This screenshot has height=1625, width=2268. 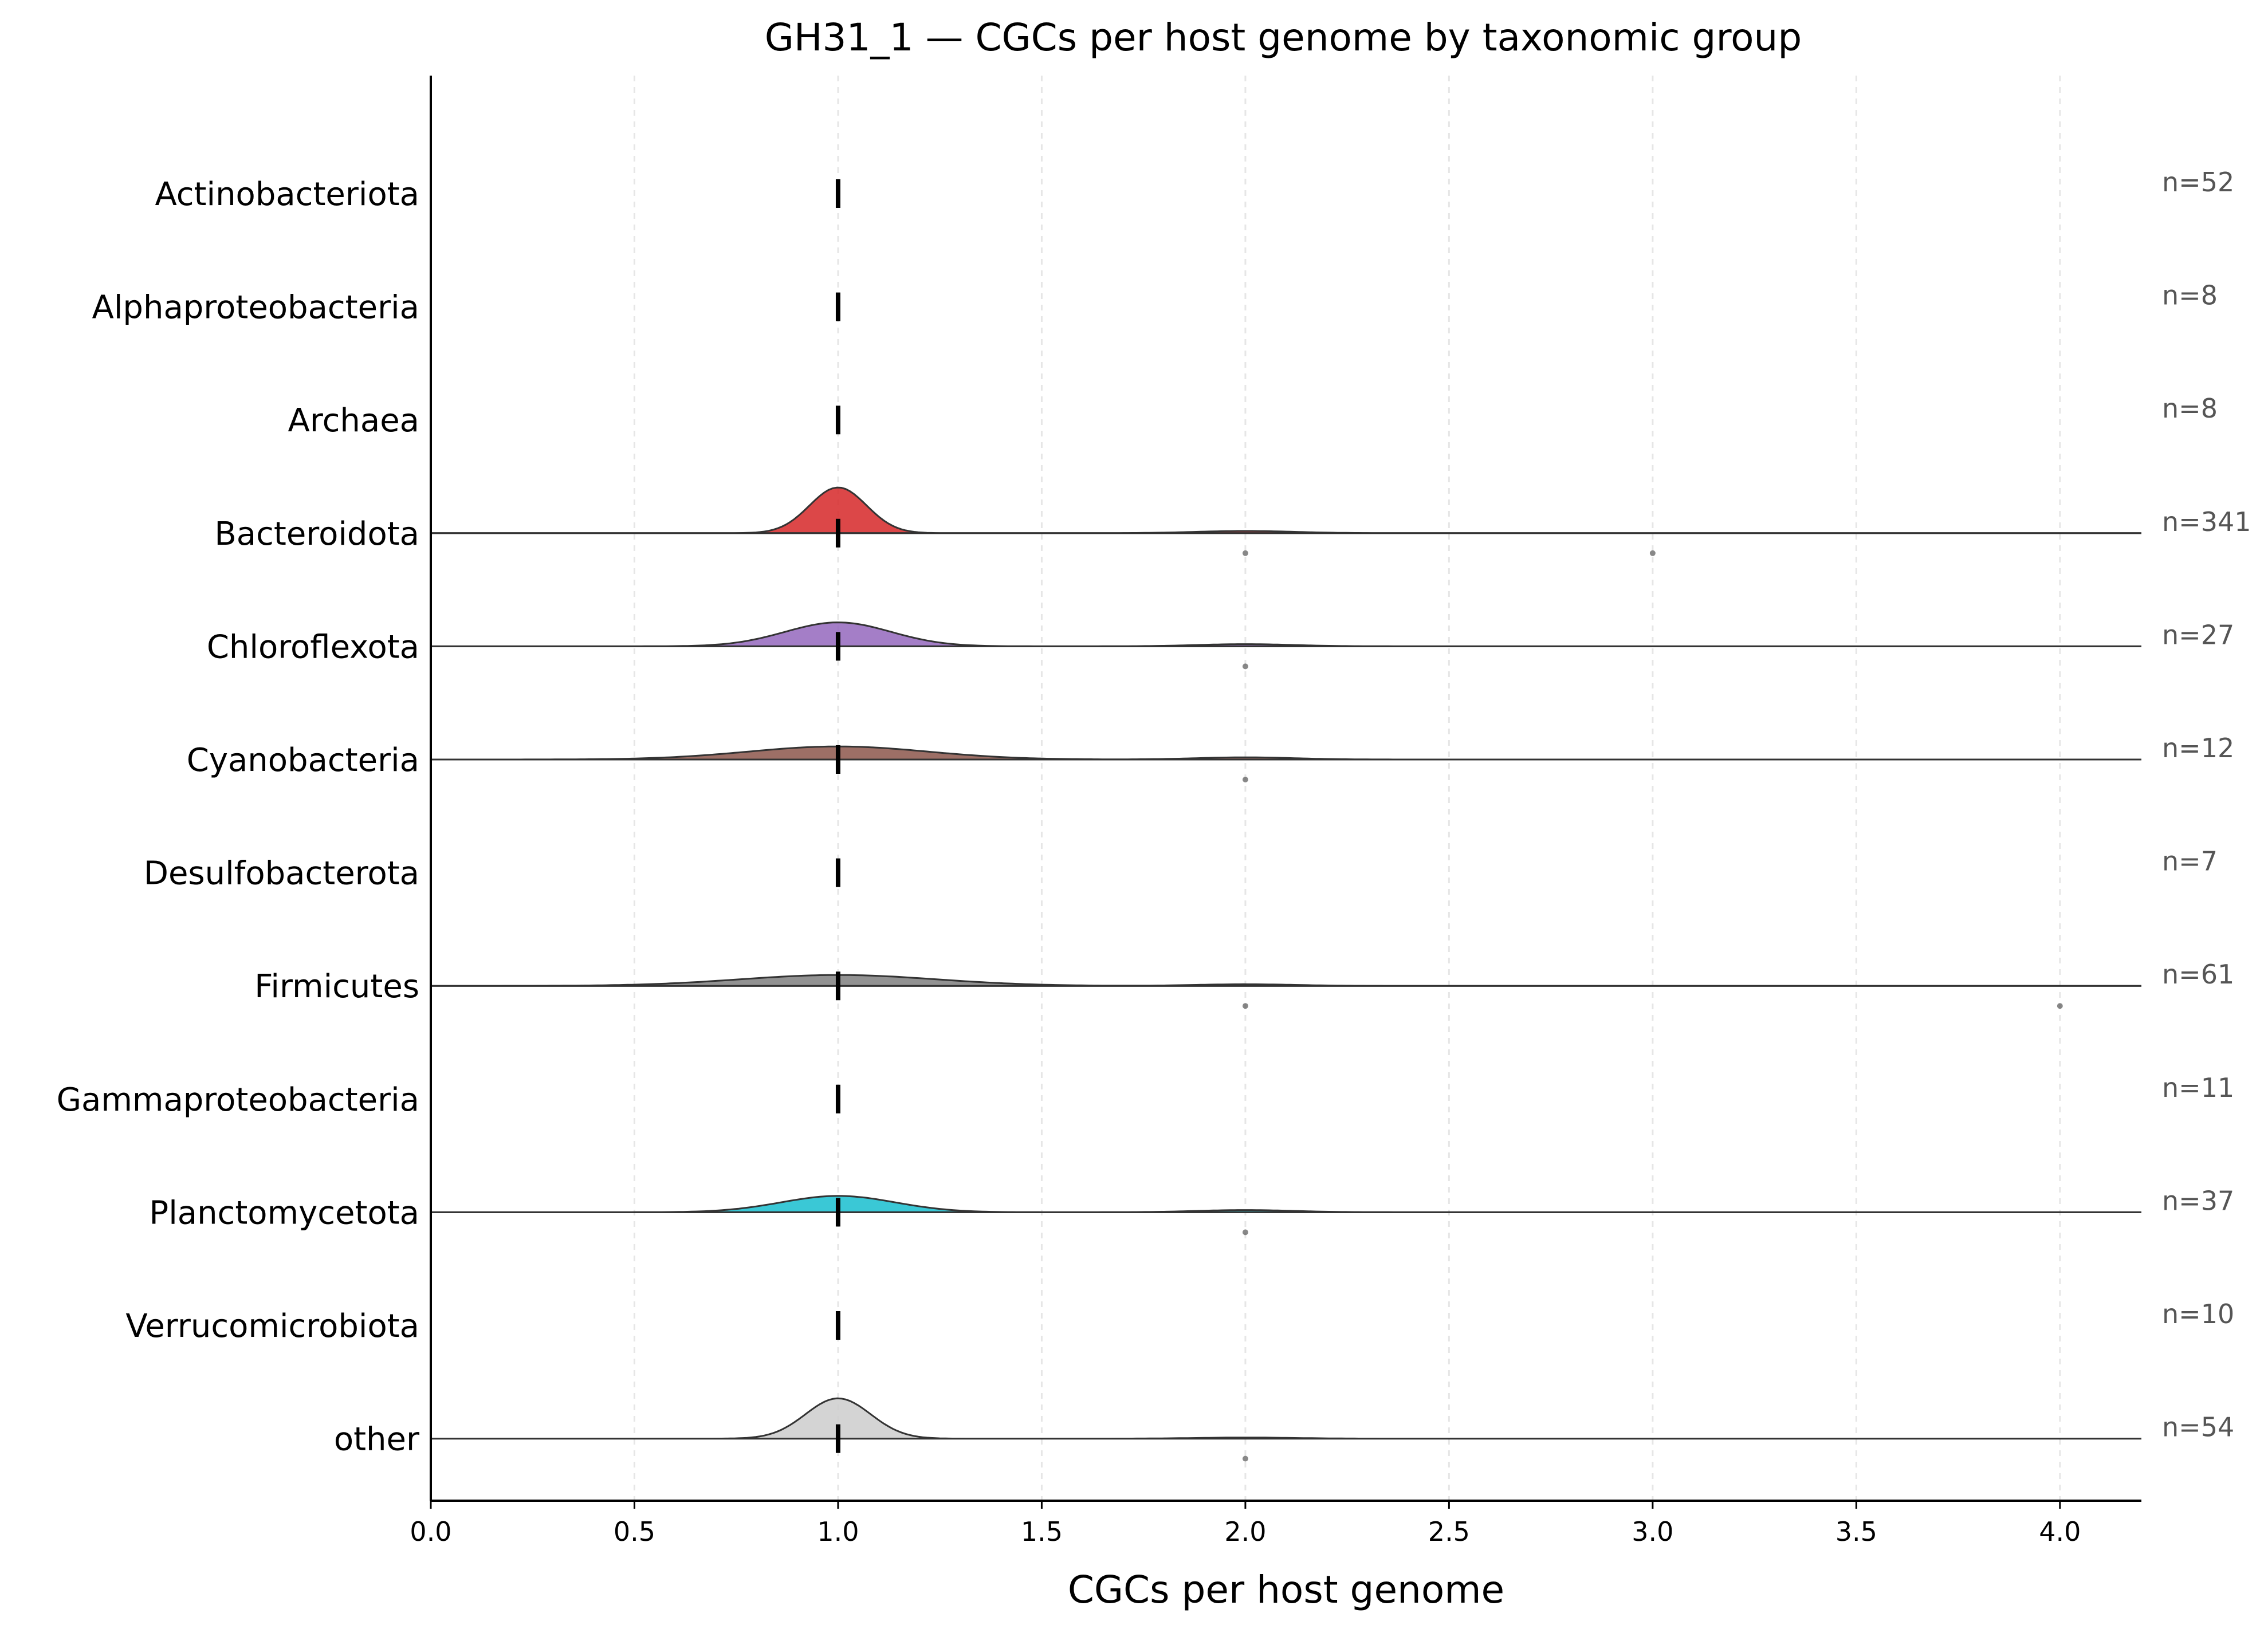 I want to click on category-label: Archaea, so click(x=353, y=420).